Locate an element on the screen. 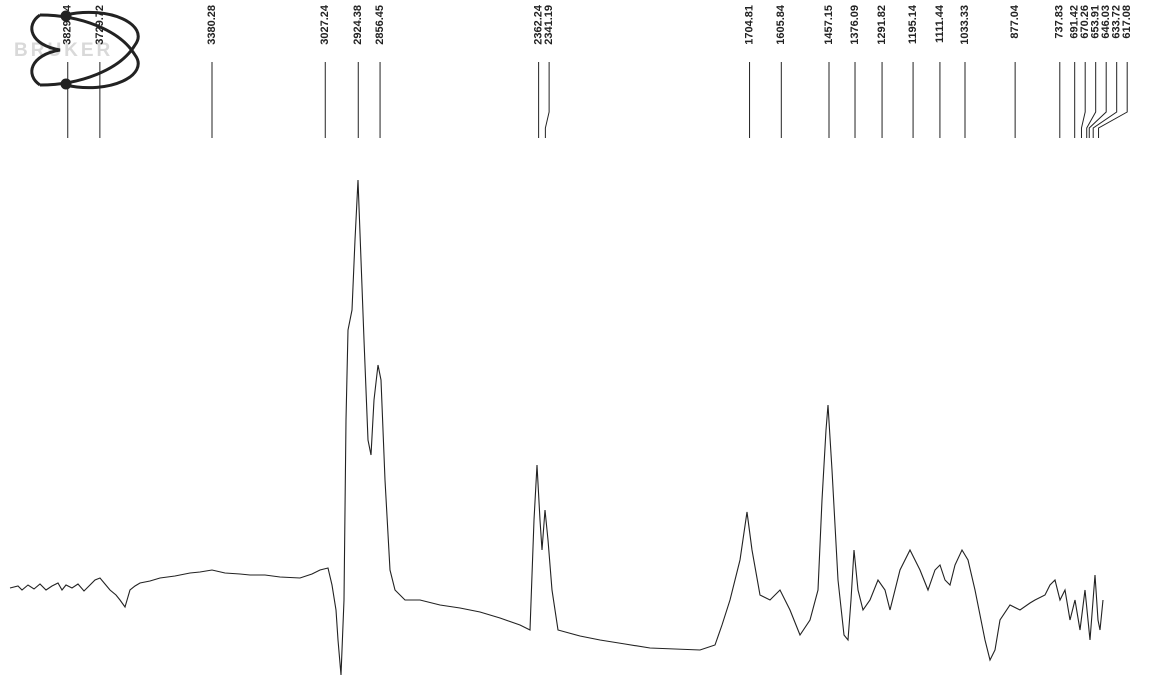  peak-label: 1195.14 is located at coordinates (913, 24).